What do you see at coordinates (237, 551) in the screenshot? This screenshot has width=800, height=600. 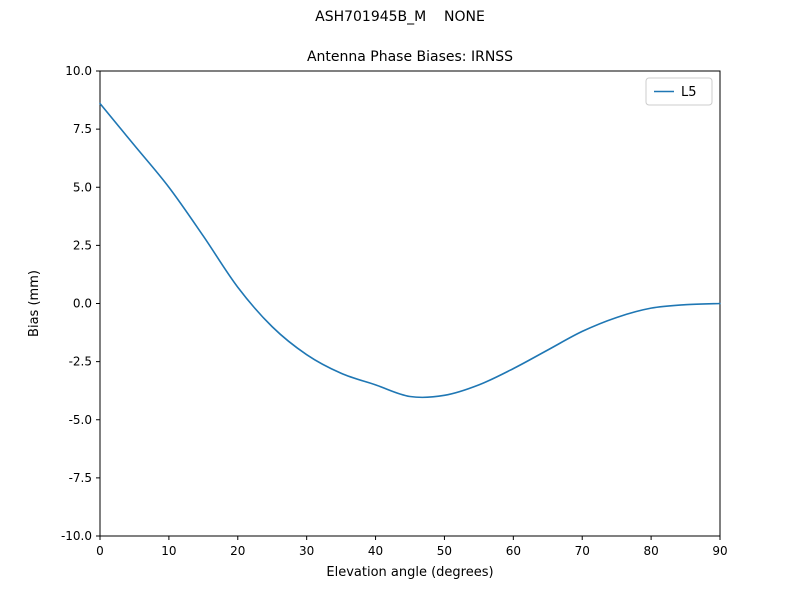 I see `x-tick-label: 20` at bounding box center [237, 551].